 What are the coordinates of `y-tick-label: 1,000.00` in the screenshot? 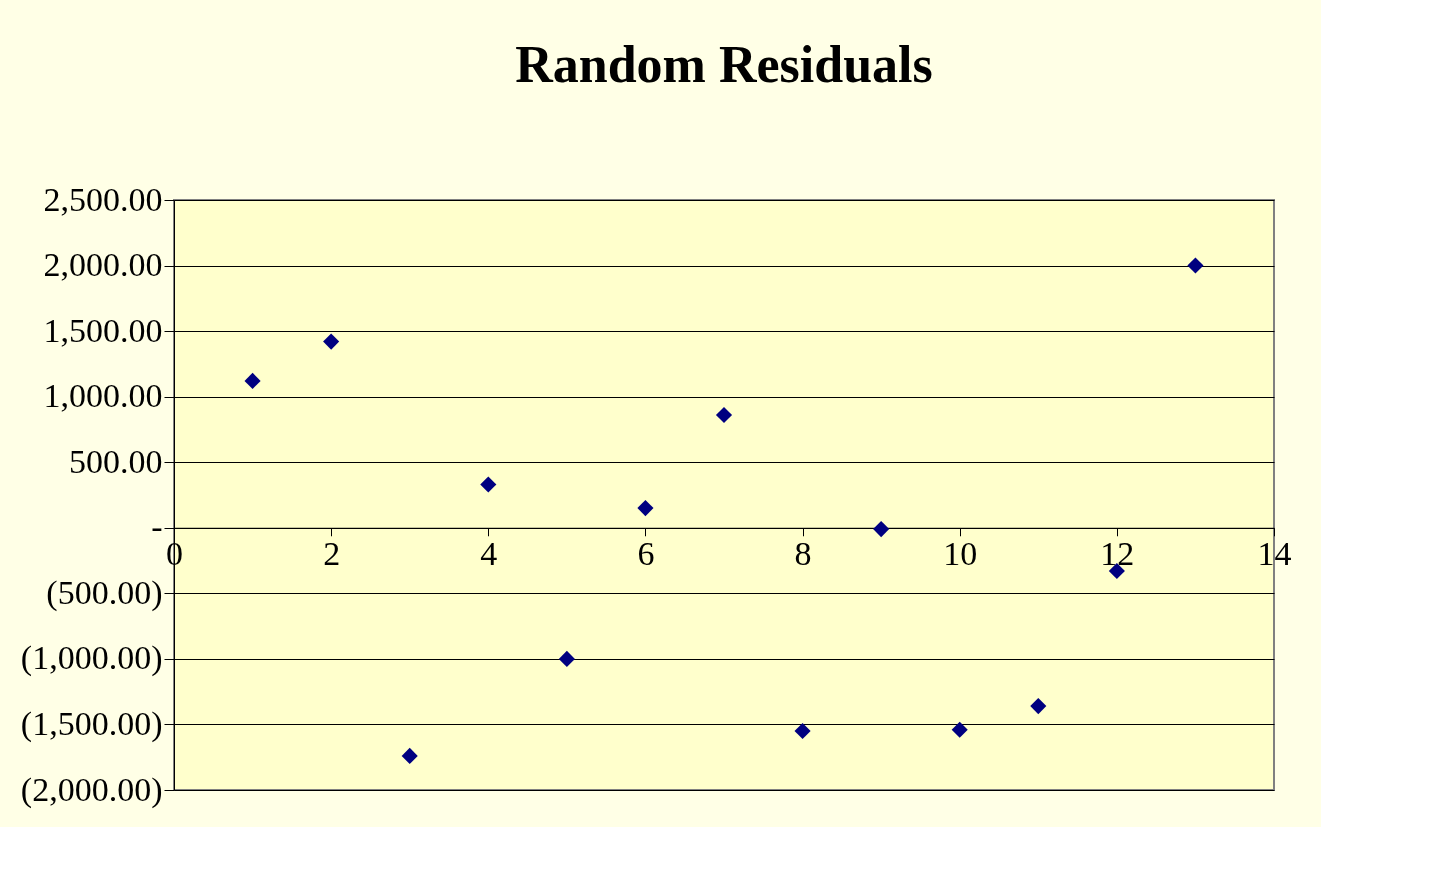 It's located at (103, 396).